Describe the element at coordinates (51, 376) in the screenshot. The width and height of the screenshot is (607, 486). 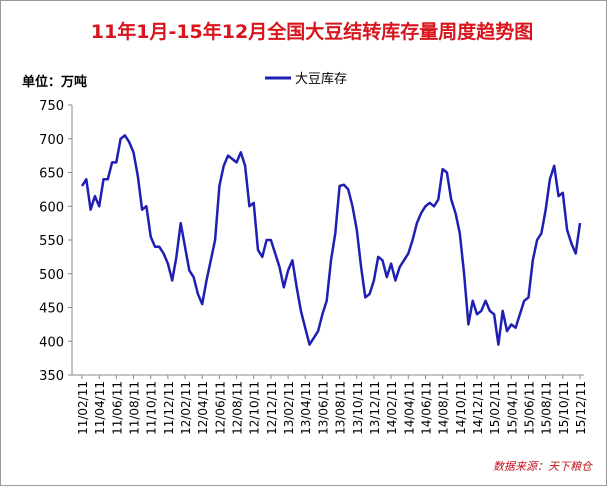
I see `y-tick-label: 350` at that location.